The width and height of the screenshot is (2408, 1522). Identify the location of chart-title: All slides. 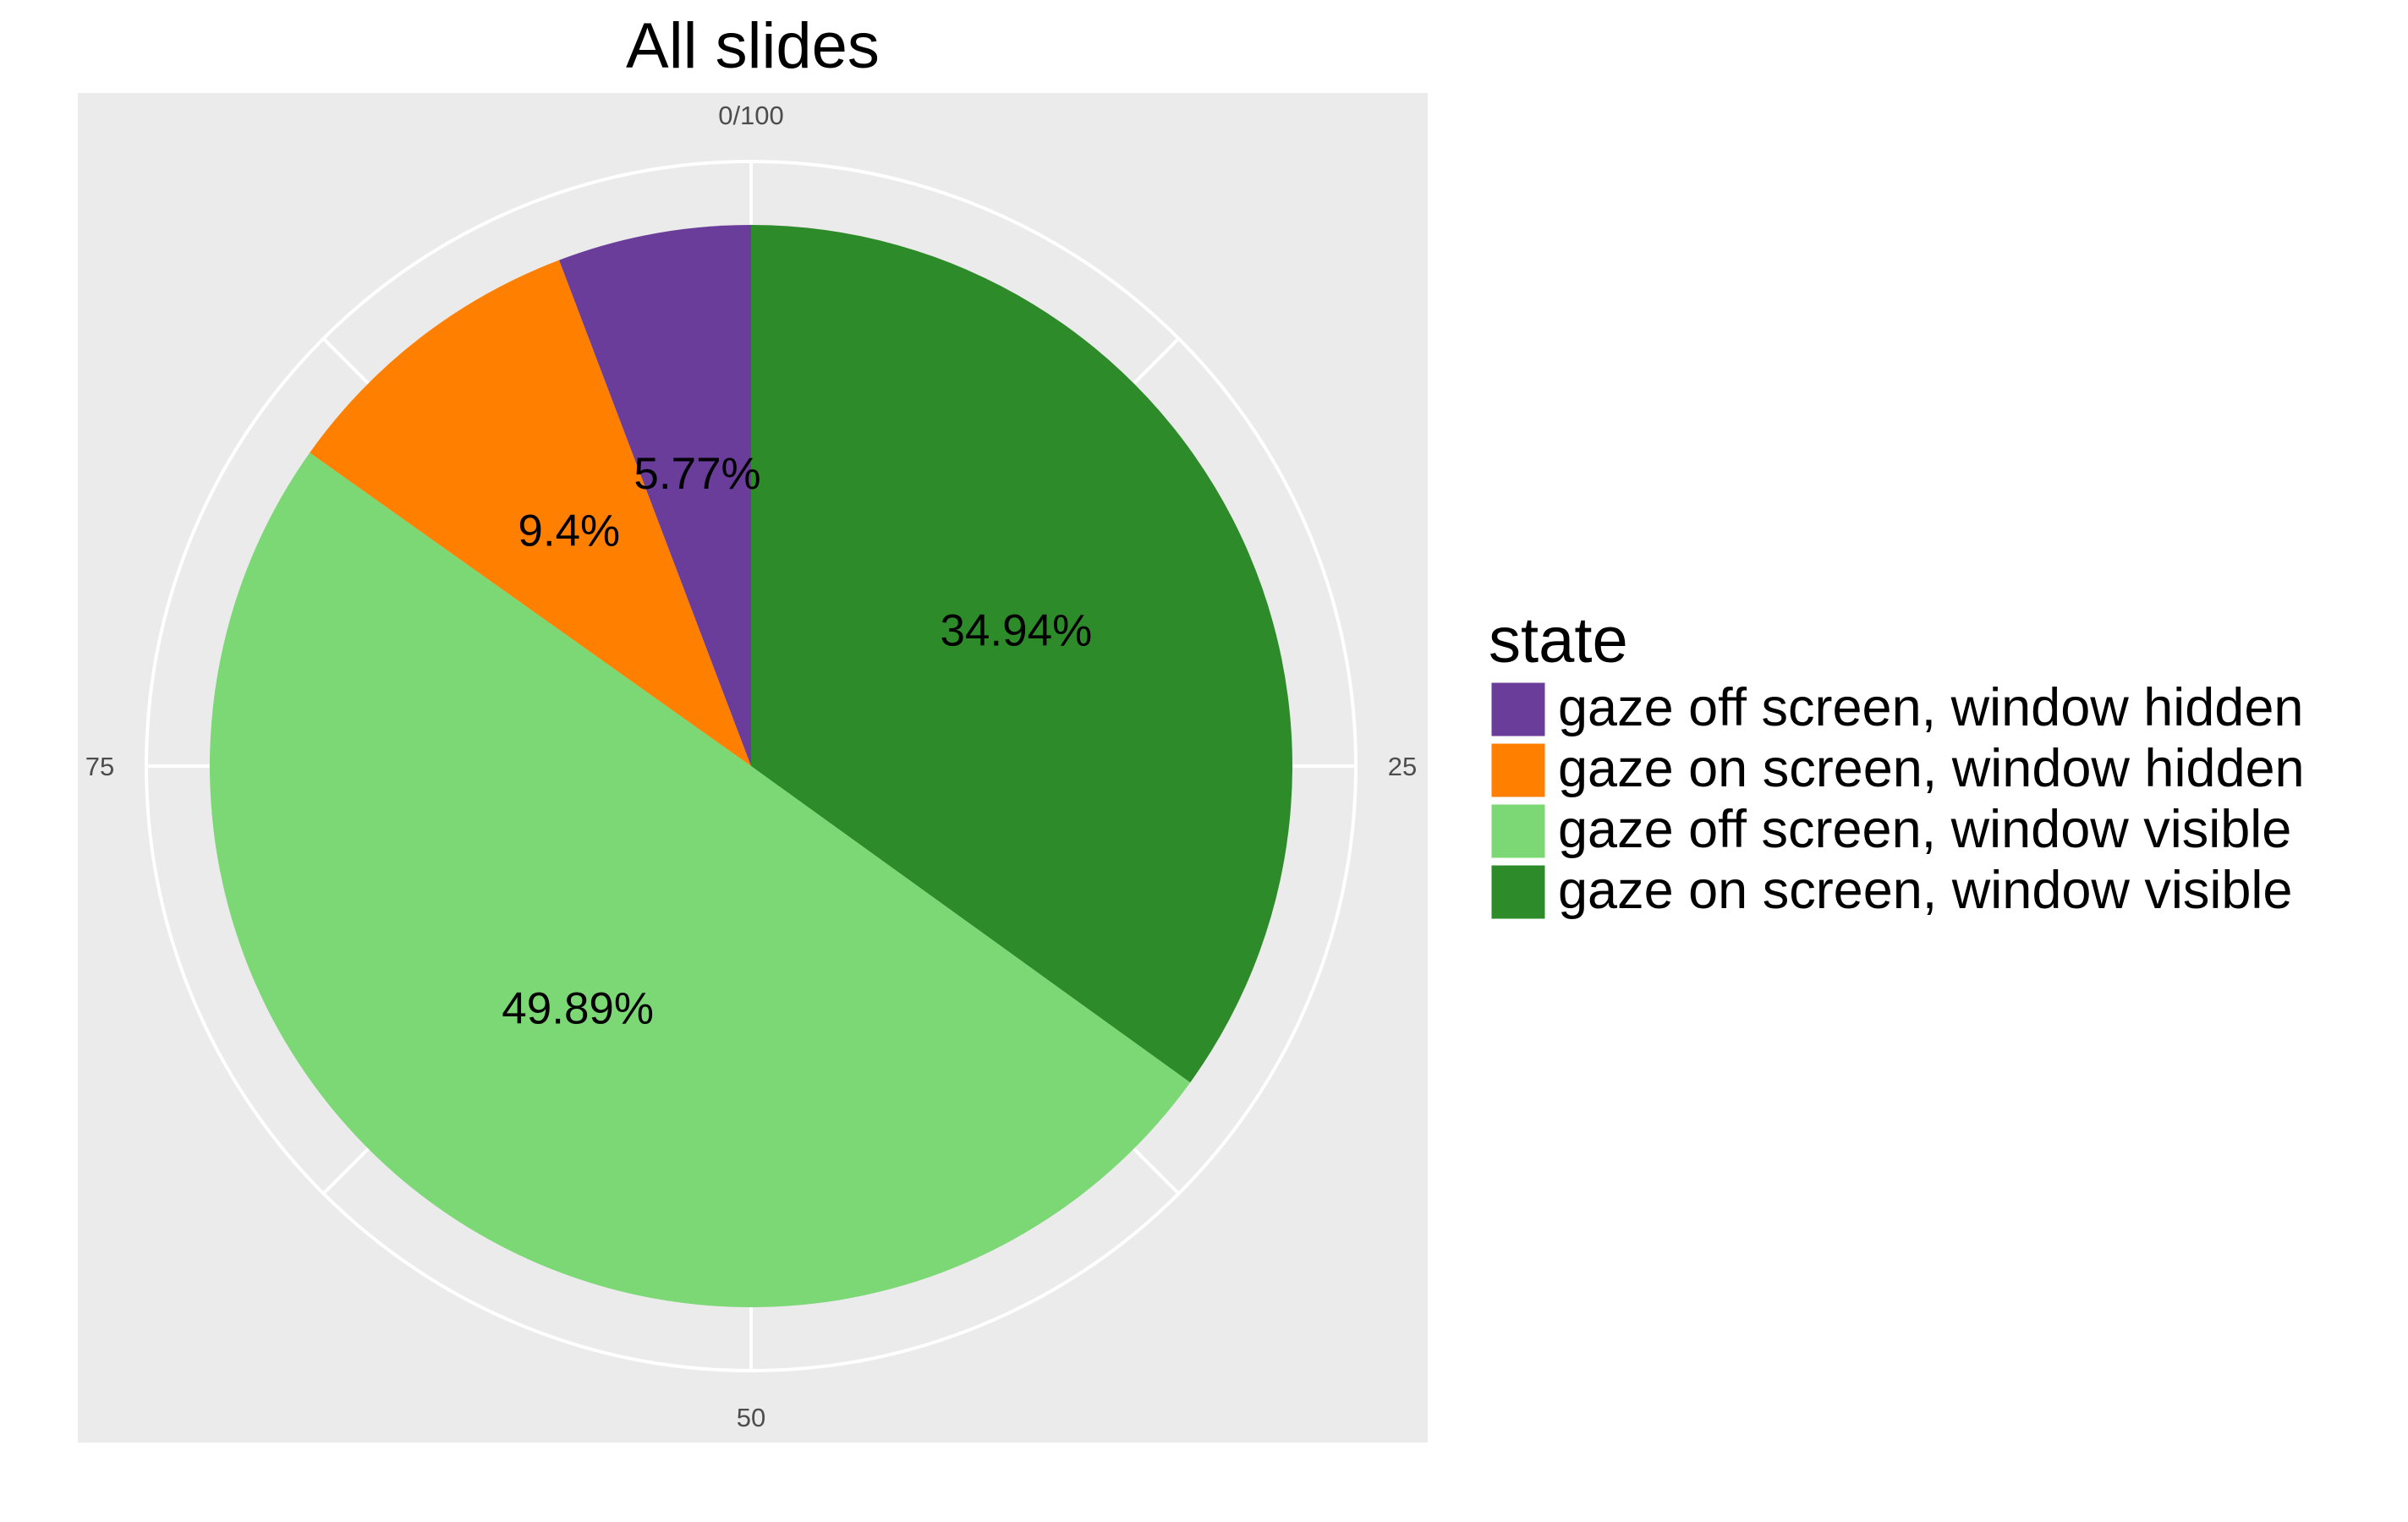
(753, 46).